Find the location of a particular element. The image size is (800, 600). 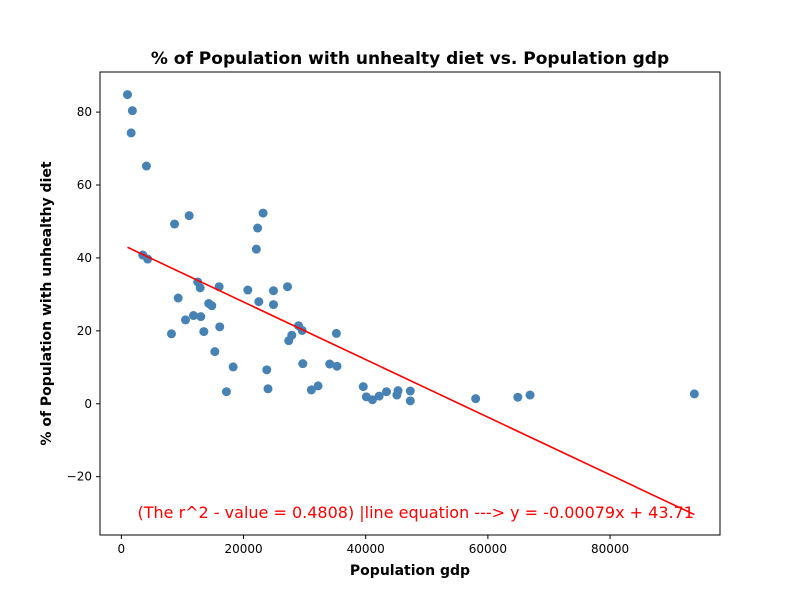

x-axis-label: Population gdp is located at coordinates (410, 571).